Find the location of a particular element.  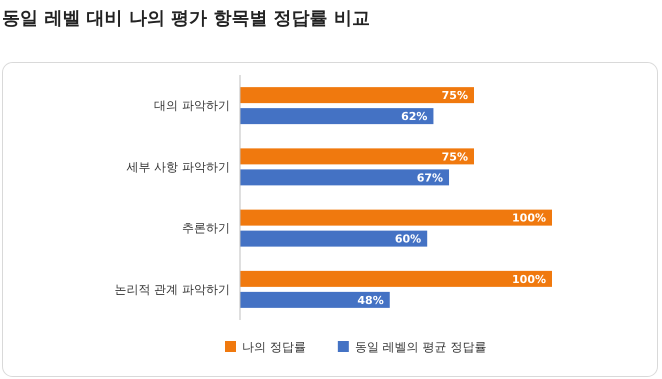

y-tick-label: 대의 파악하기 is located at coordinates (192, 105).